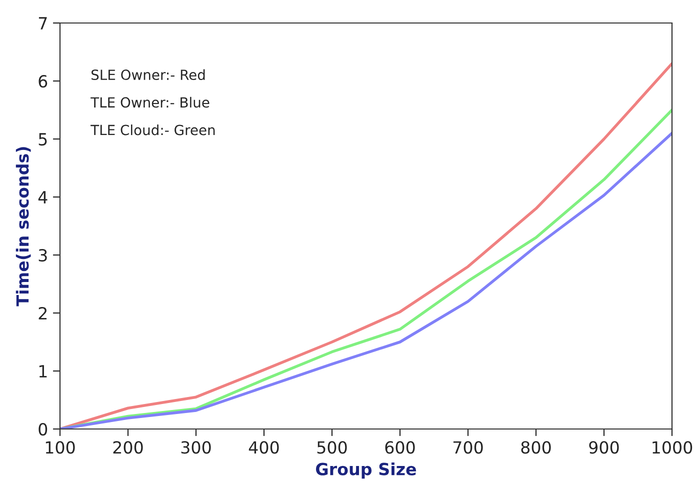  Describe the element at coordinates (152, 130) in the screenshot. I see `annotation: TLE Cloud:- Green` at that location.